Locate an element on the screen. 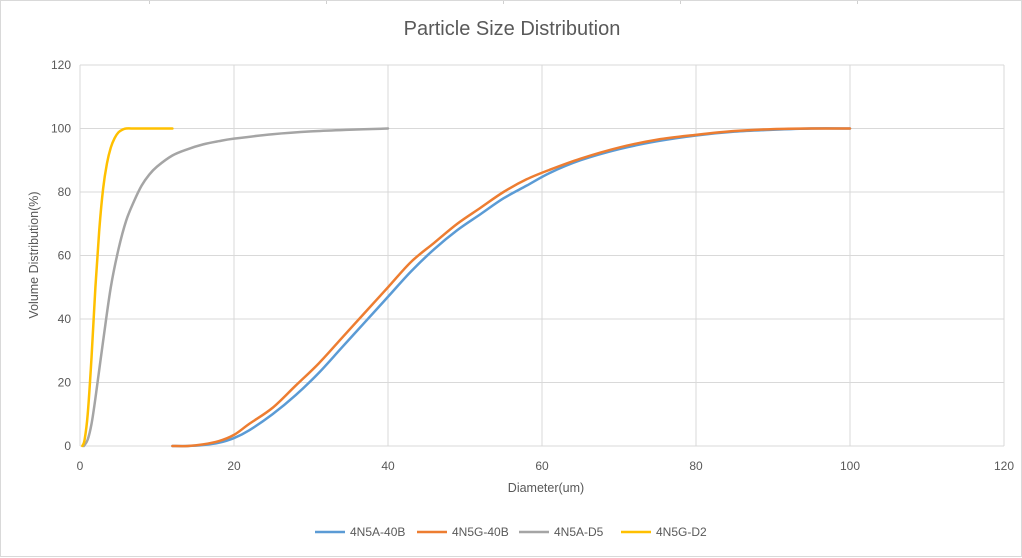  x-axis-label: Diameter(um) is located at coordinates (546, 488).